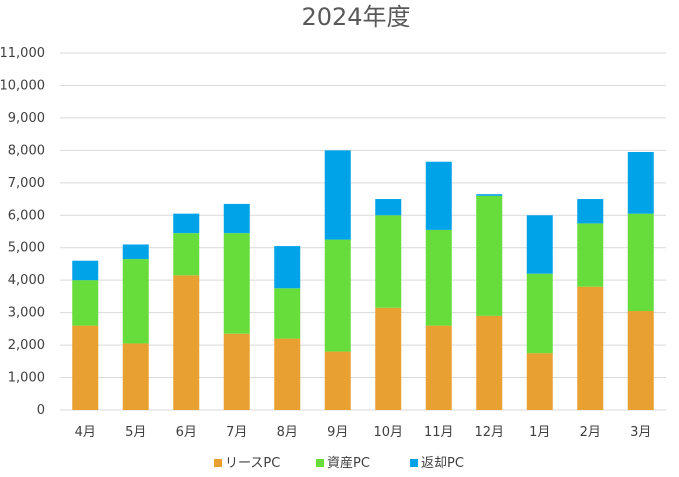 The height and width of the screenshot is (477, 679). What do you see at coordinates (135, 432) in the screenshot?
I see `x-tick-label: 5月` at bounding box center [135, 432].